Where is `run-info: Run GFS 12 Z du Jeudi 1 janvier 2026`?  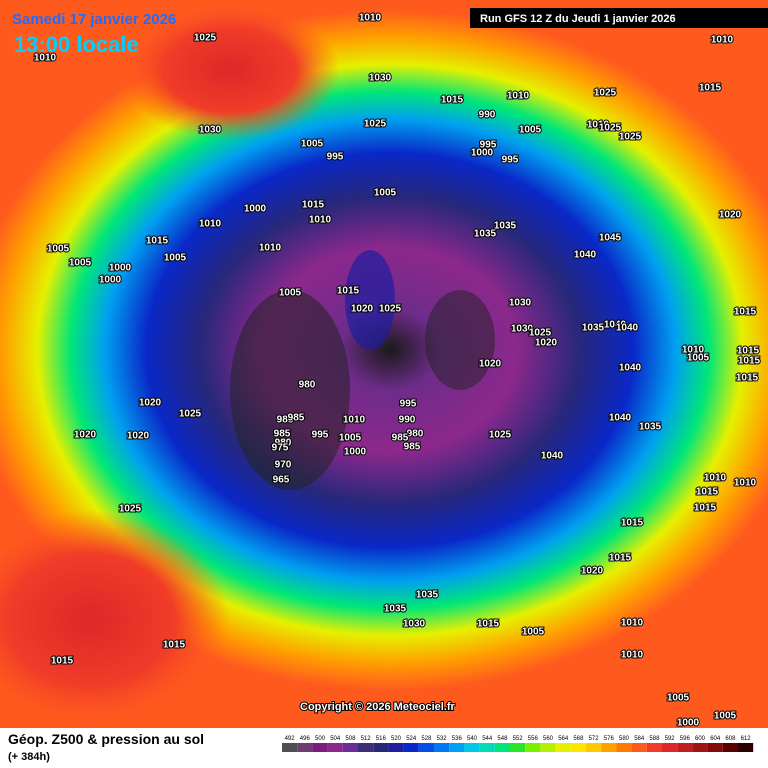
run-info: Run GFS 12 Z du Jeudi 1 janvier 2026 is located at coordinates (578, 19).